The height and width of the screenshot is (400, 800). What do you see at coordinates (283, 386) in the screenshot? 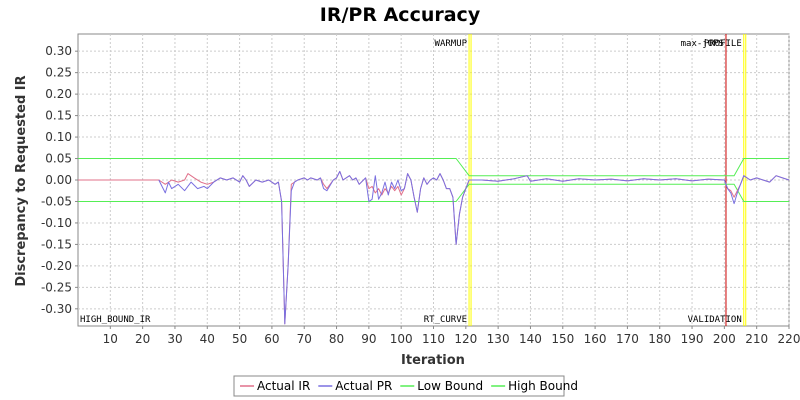
I see `legend-label: Actual IR` at bounding box center [283, 386].